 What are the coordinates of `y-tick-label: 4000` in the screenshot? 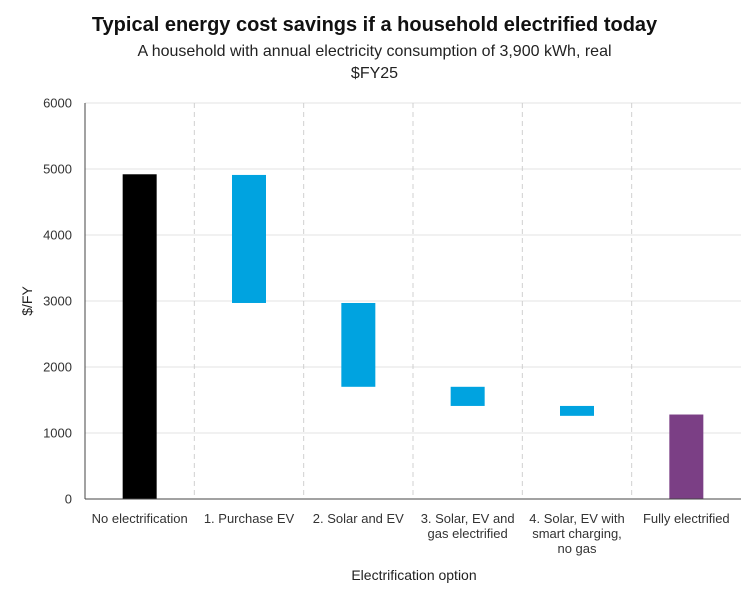 It's located at (57, 235).